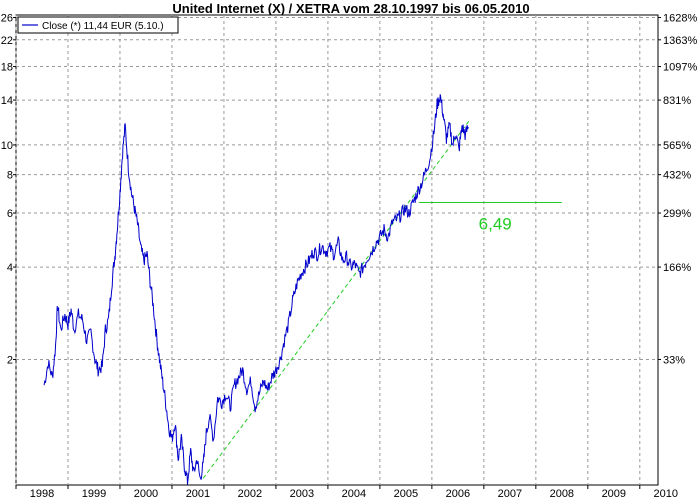 The width and height of the screenshot is (700, 500). What do you see at coordinates (406, 494) in the screenshot?
I see `x-tick-label: 2005` at bounding box center [406, 494].